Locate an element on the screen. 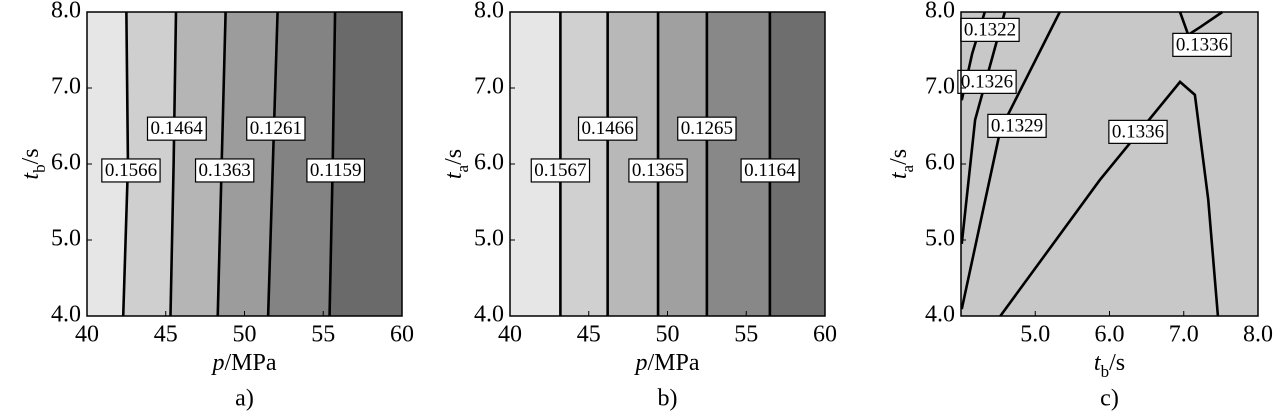 Image resolution: width=1287 pixels, height=417 pixels. contour-label: 0.1261 is located at coordinates (276, 128).